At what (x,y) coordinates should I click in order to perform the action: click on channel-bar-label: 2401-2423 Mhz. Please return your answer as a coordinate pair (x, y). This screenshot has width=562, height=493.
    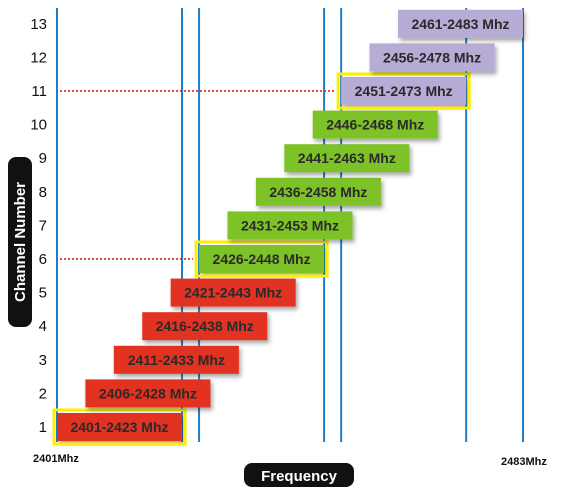
    Looking at the image, I should click on (119, 427).